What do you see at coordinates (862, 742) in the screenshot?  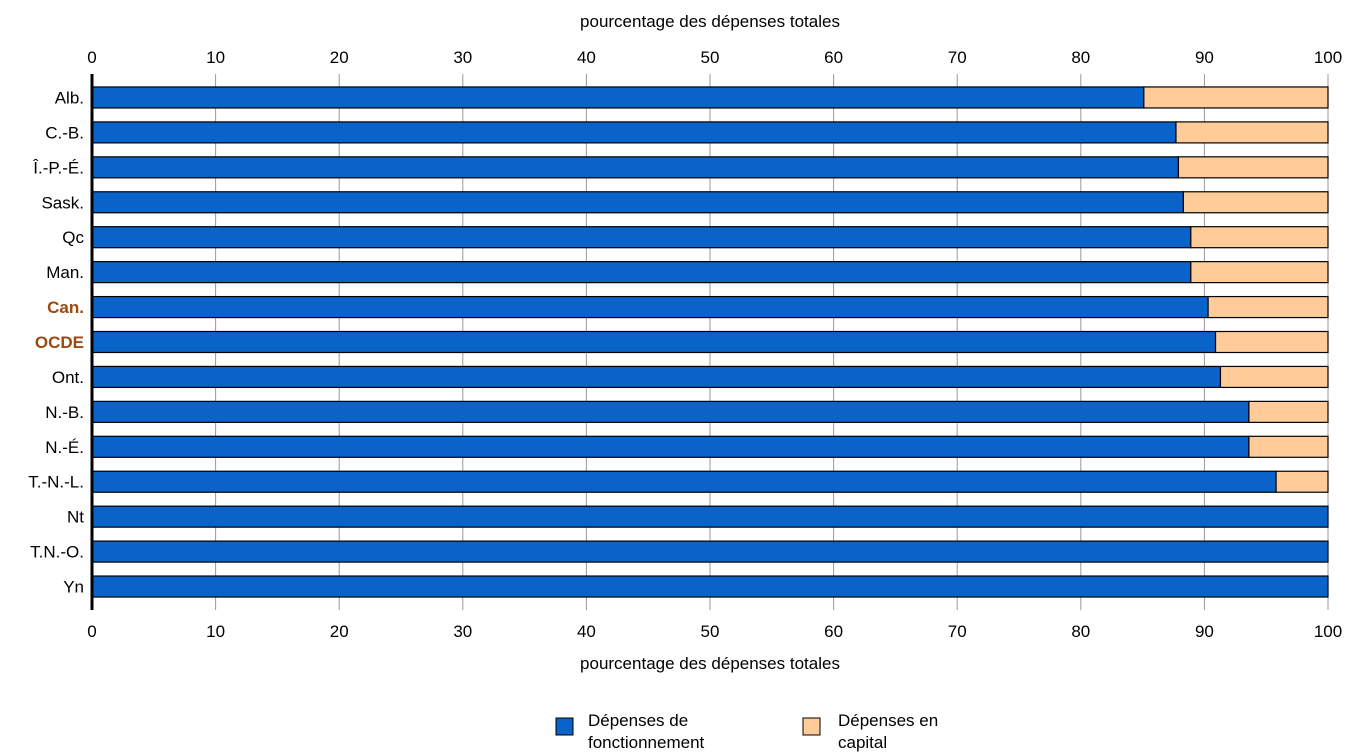 I see `legend-label-capital-line2: capital` at bounding box center [862, 742].